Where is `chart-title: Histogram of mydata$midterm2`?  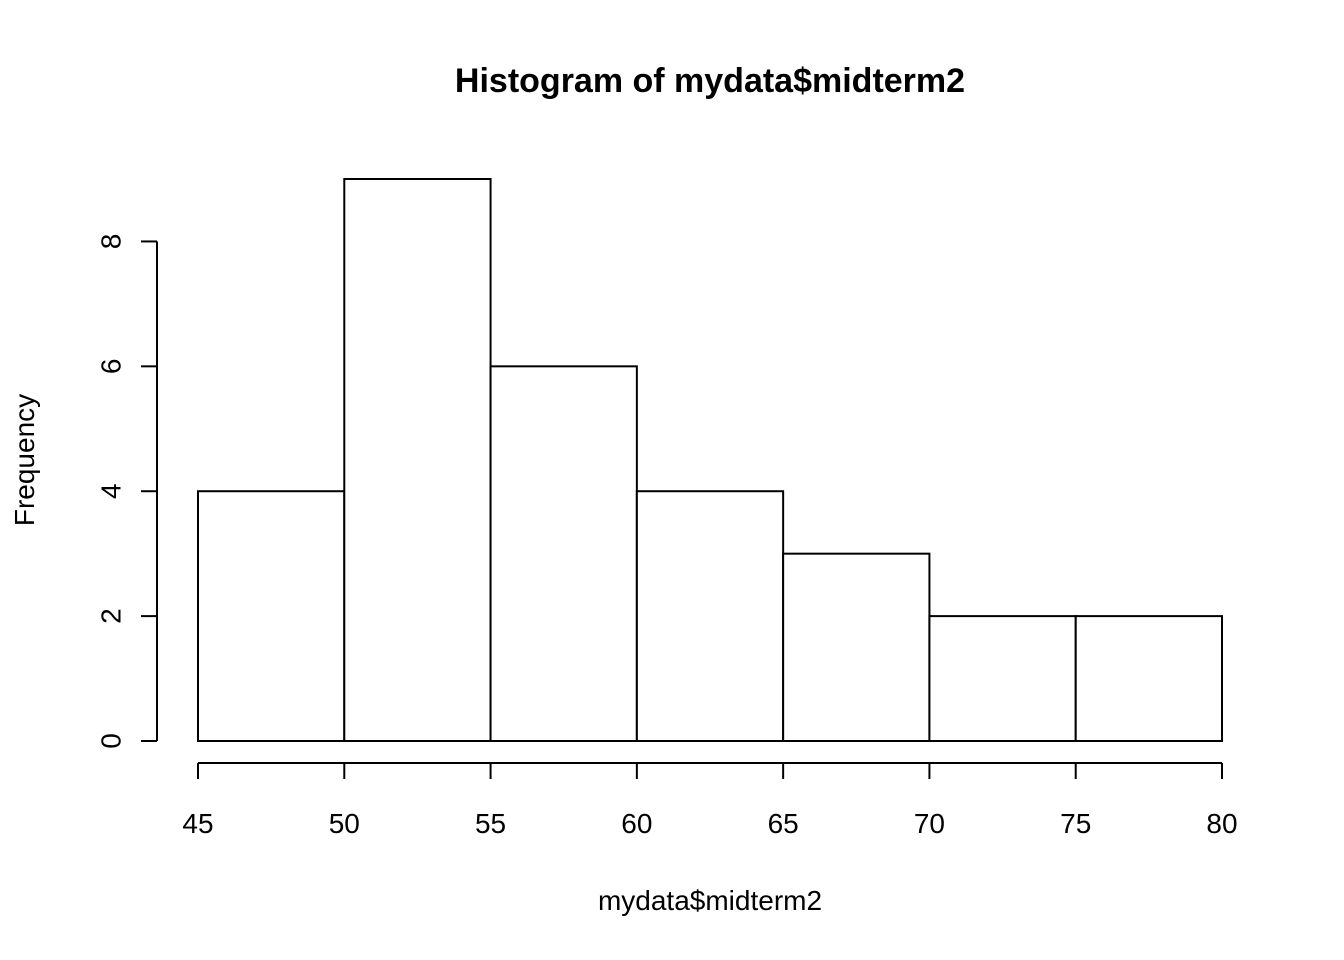
chart-title: Histogram of mydata$midterm2 is located at coordinates (710, 81).